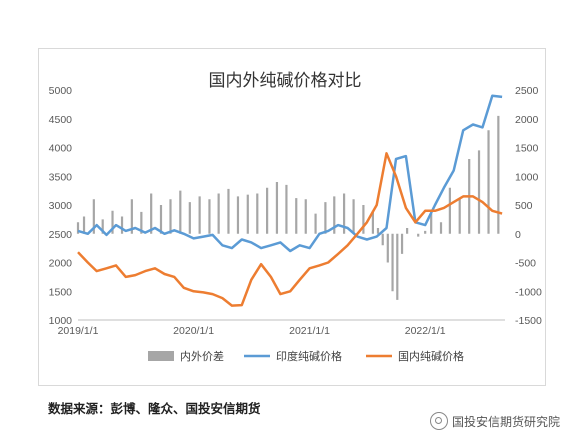  Describe the element at coordinates (438, 421) in the screenshot. I see `wechat-icon` at that location.